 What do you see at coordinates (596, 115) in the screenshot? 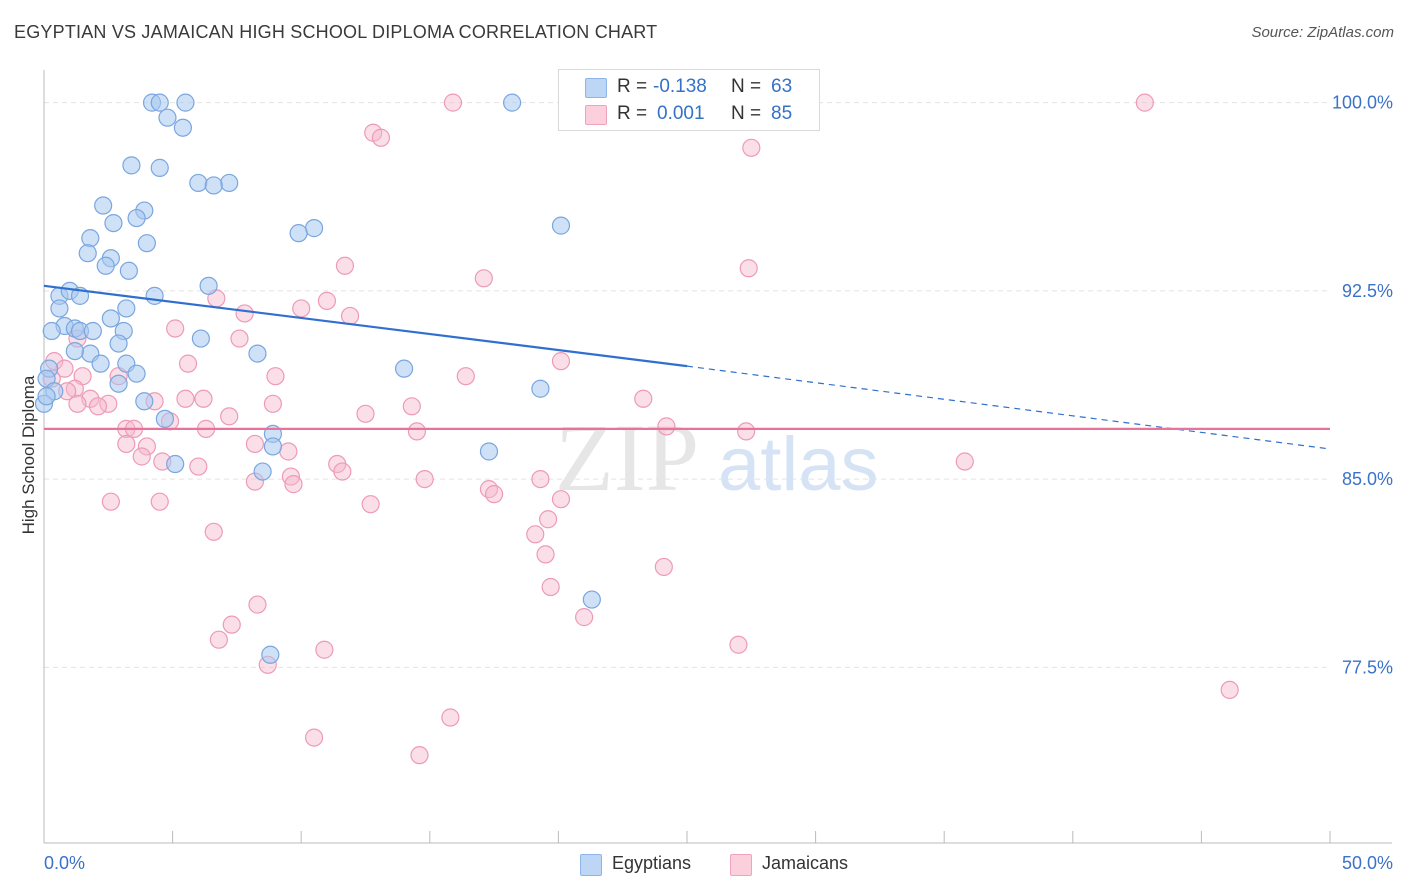
I see `legend-swatch-jamaicans` at bounding box center [596, 115].